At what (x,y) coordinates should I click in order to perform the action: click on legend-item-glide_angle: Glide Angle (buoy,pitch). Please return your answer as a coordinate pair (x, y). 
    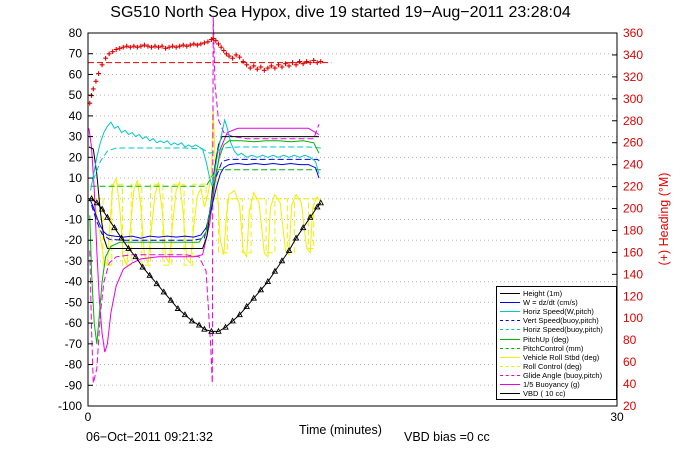
    Looking at the image, I should click on (558, 375).